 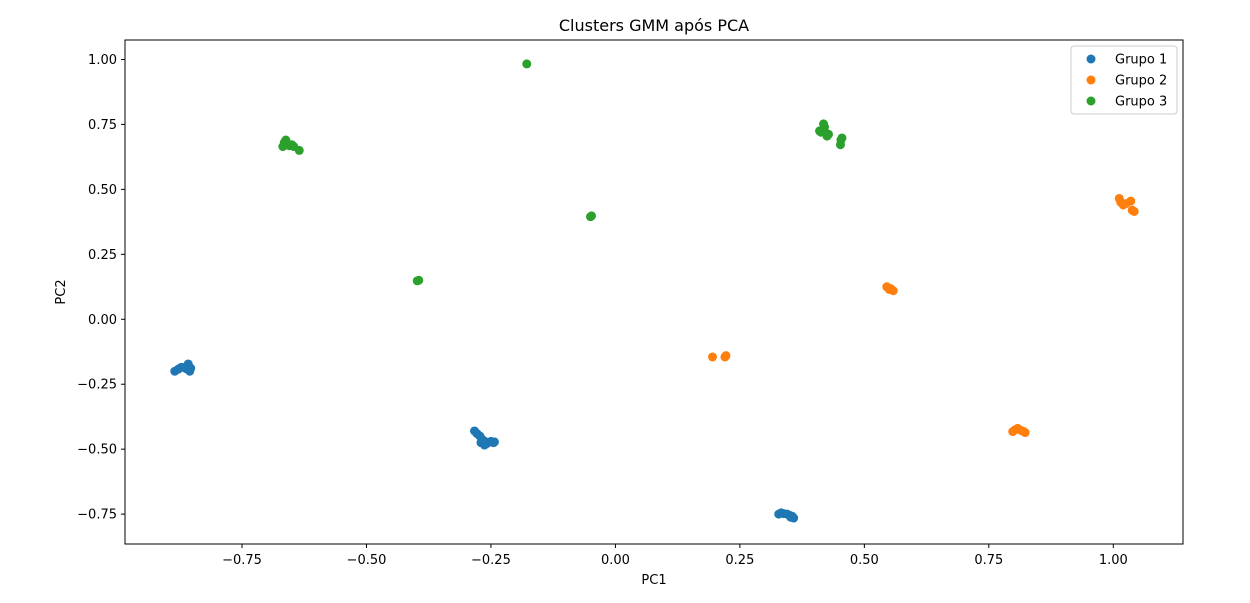 I want to click on legend-label-grupo-2: Grupo 2, so click(x=1141, y=81).